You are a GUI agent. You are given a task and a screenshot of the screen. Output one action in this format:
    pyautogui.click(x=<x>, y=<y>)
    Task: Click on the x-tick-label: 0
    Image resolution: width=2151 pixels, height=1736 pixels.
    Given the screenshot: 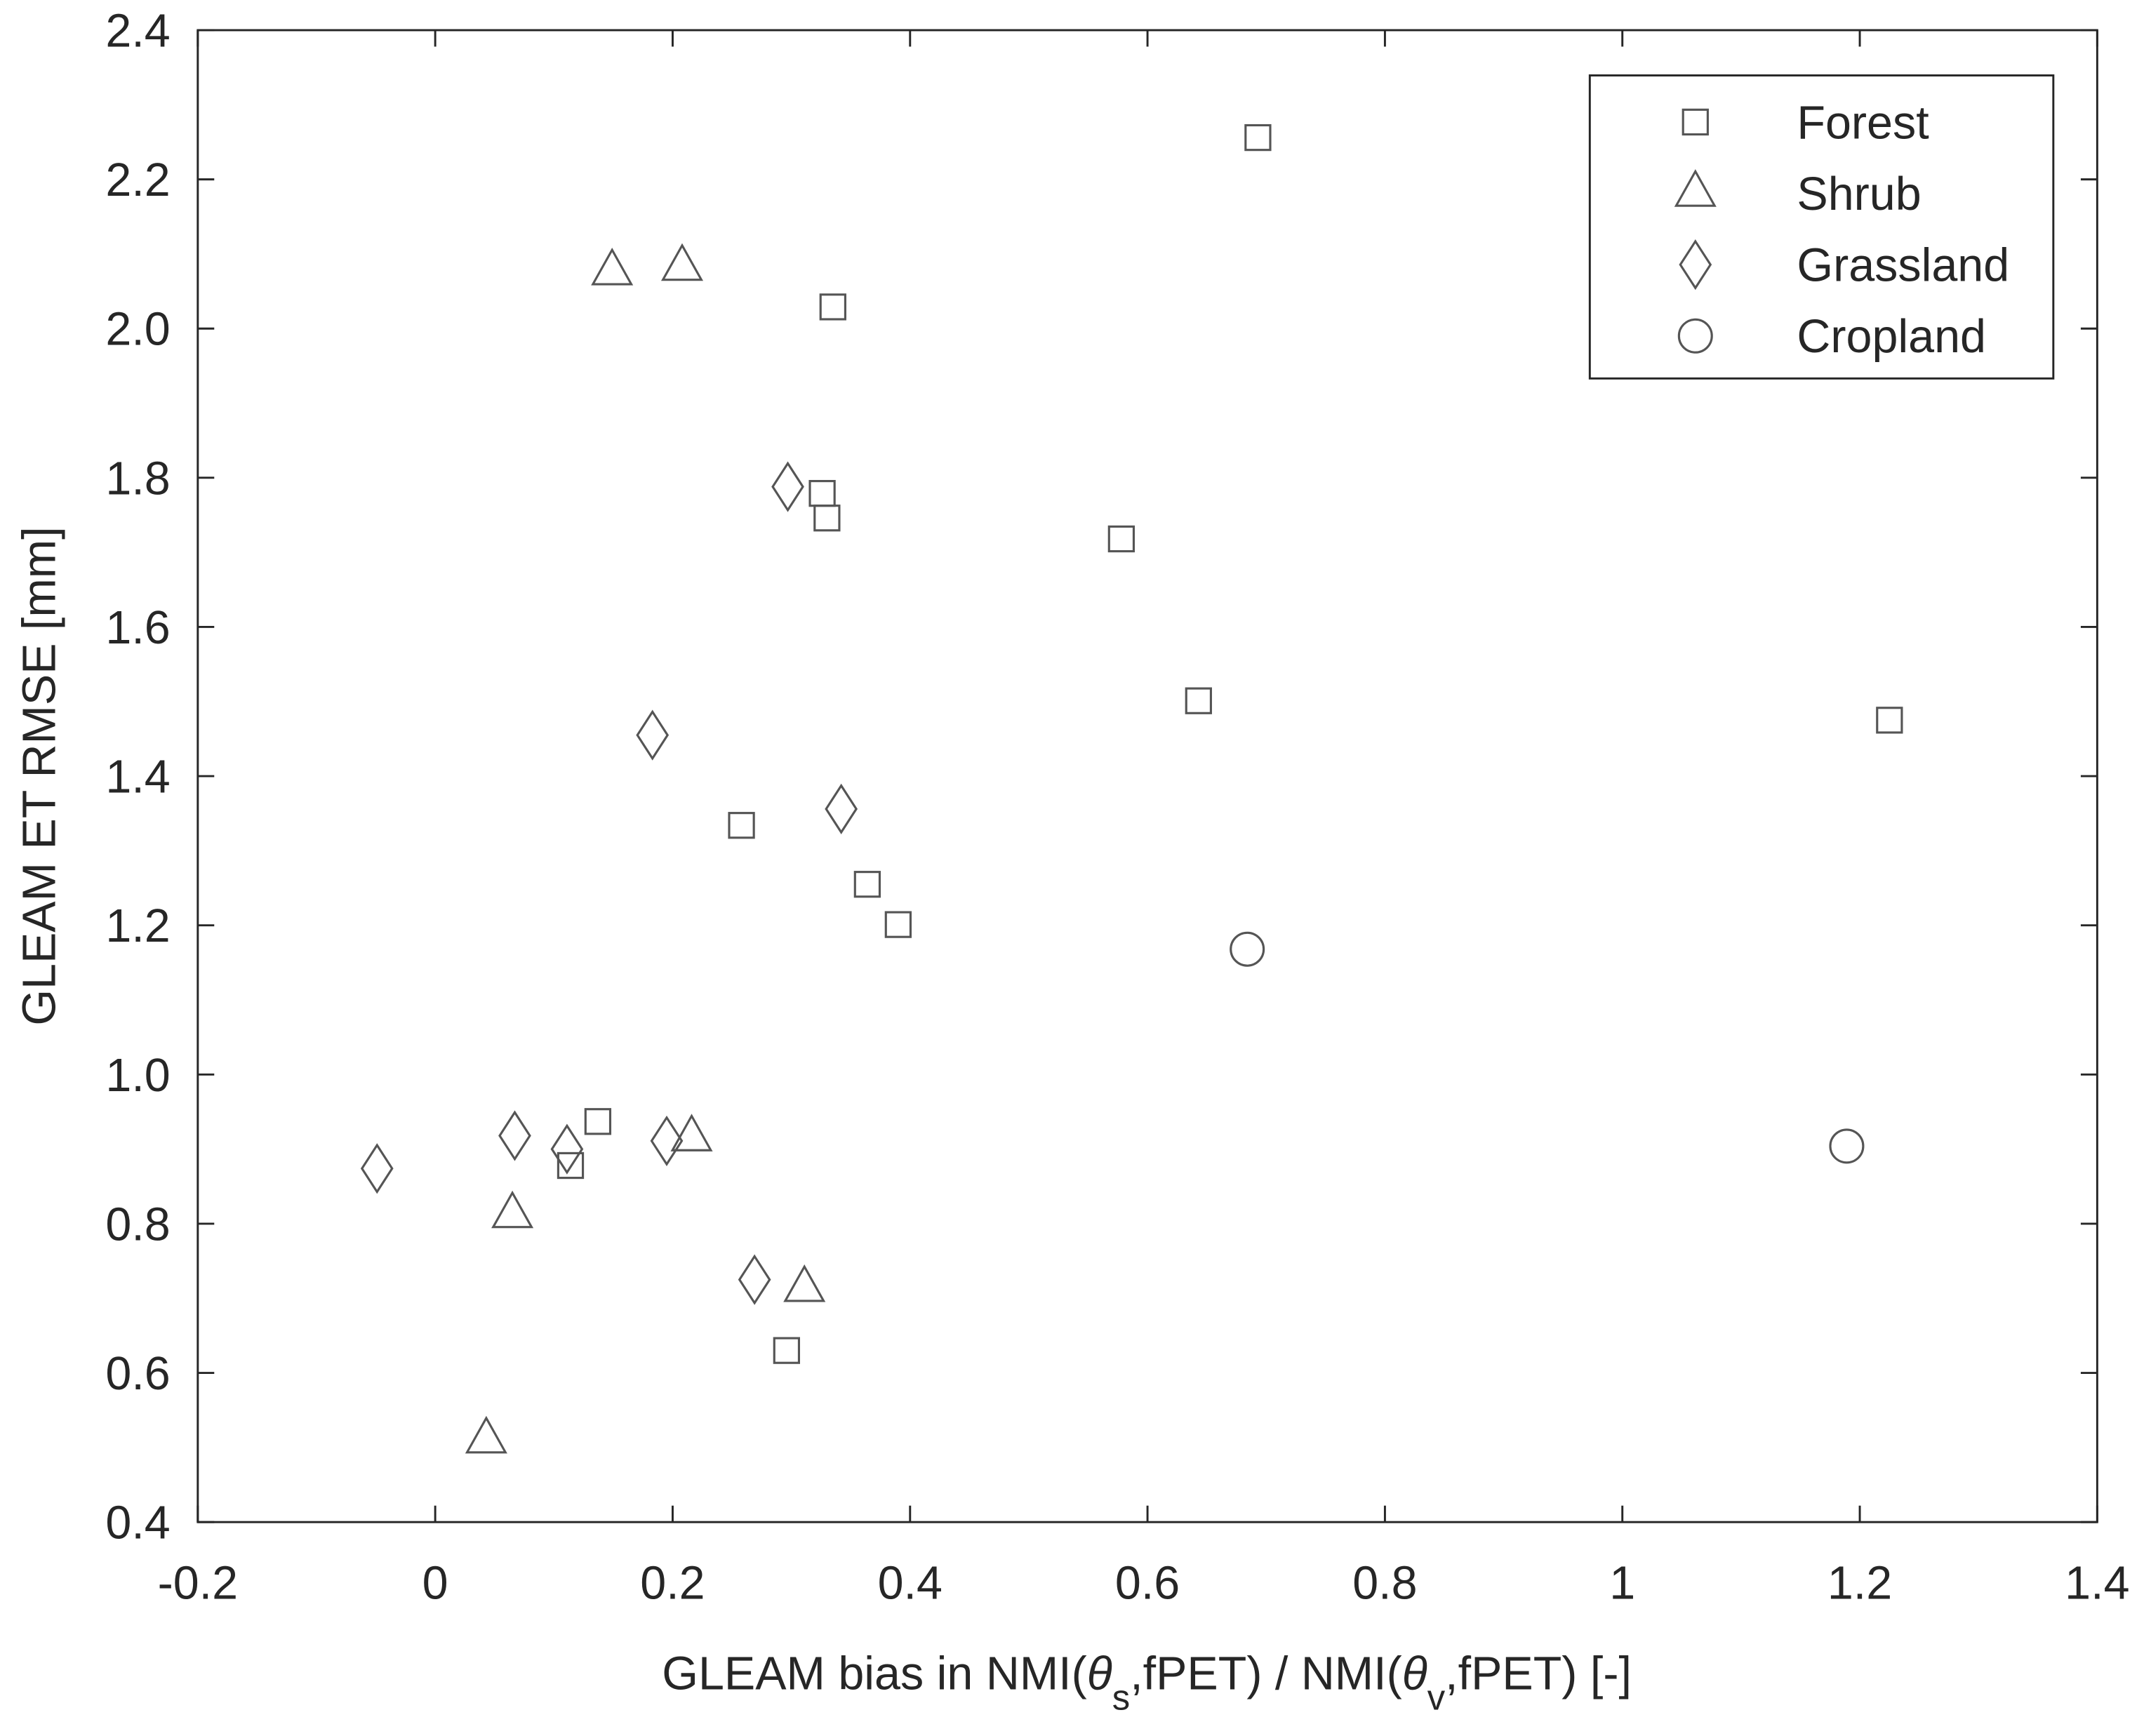 What is the action you would take?
    pyautogui.click(x=435, y=1584)
    